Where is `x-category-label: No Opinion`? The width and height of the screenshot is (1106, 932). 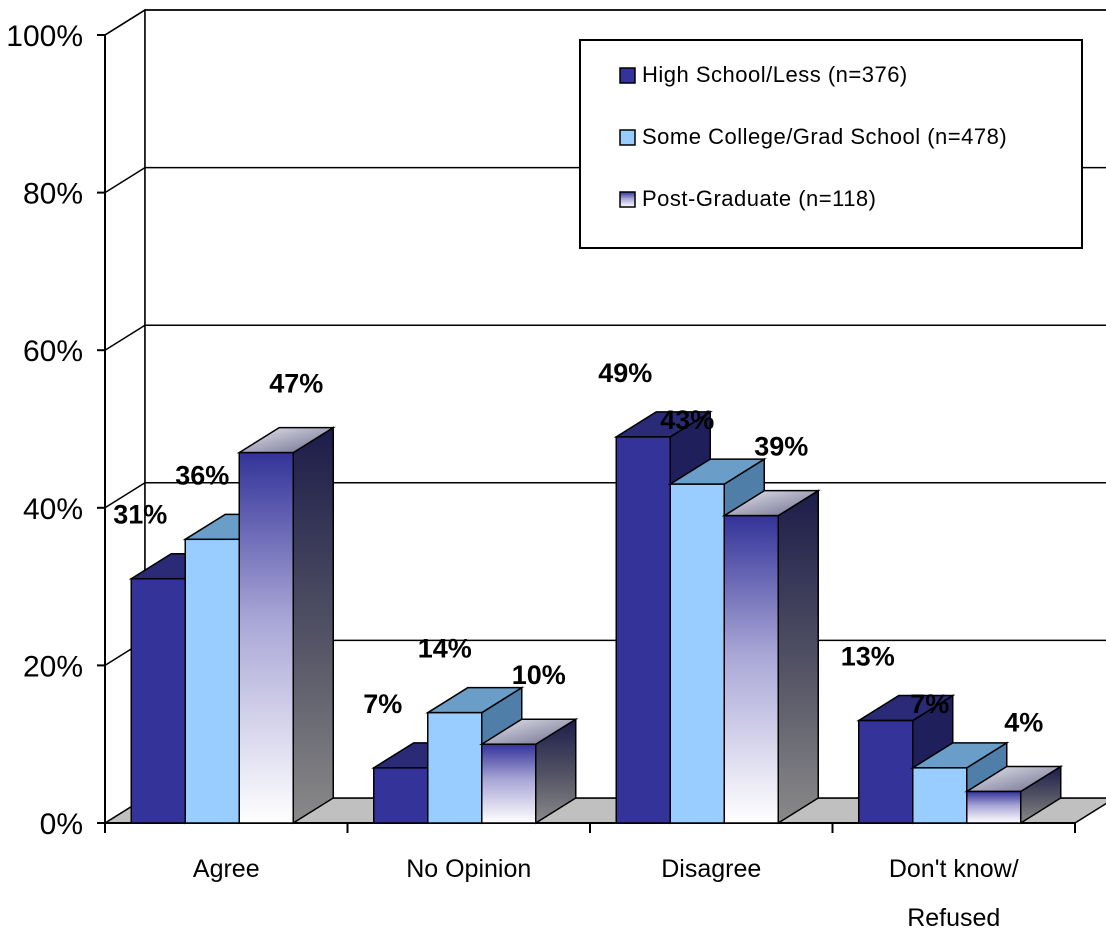 x-category-label: No Opinion is located at coordinates (468, 869).